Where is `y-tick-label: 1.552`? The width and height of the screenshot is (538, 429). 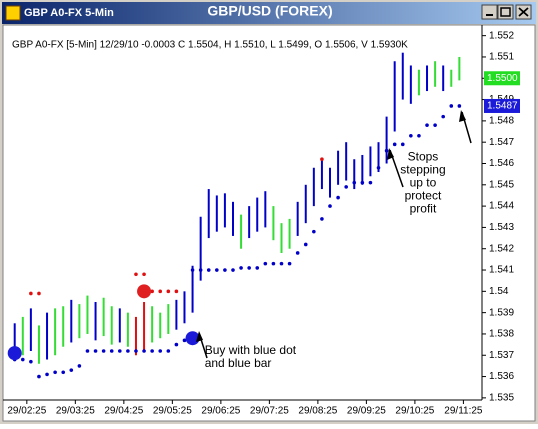
y-tick-label: 1.552 is located at coordinates (501, 35).